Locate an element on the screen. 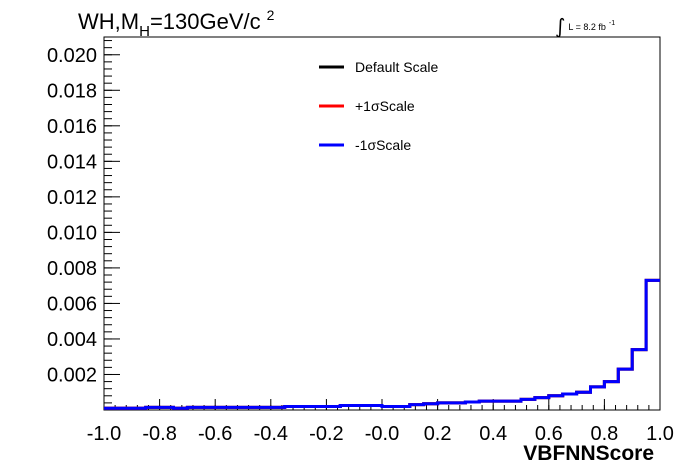 The height and width of the screenshot is (472, 696). x-tick-label: 0.4 is located at coordinates (493, 434).